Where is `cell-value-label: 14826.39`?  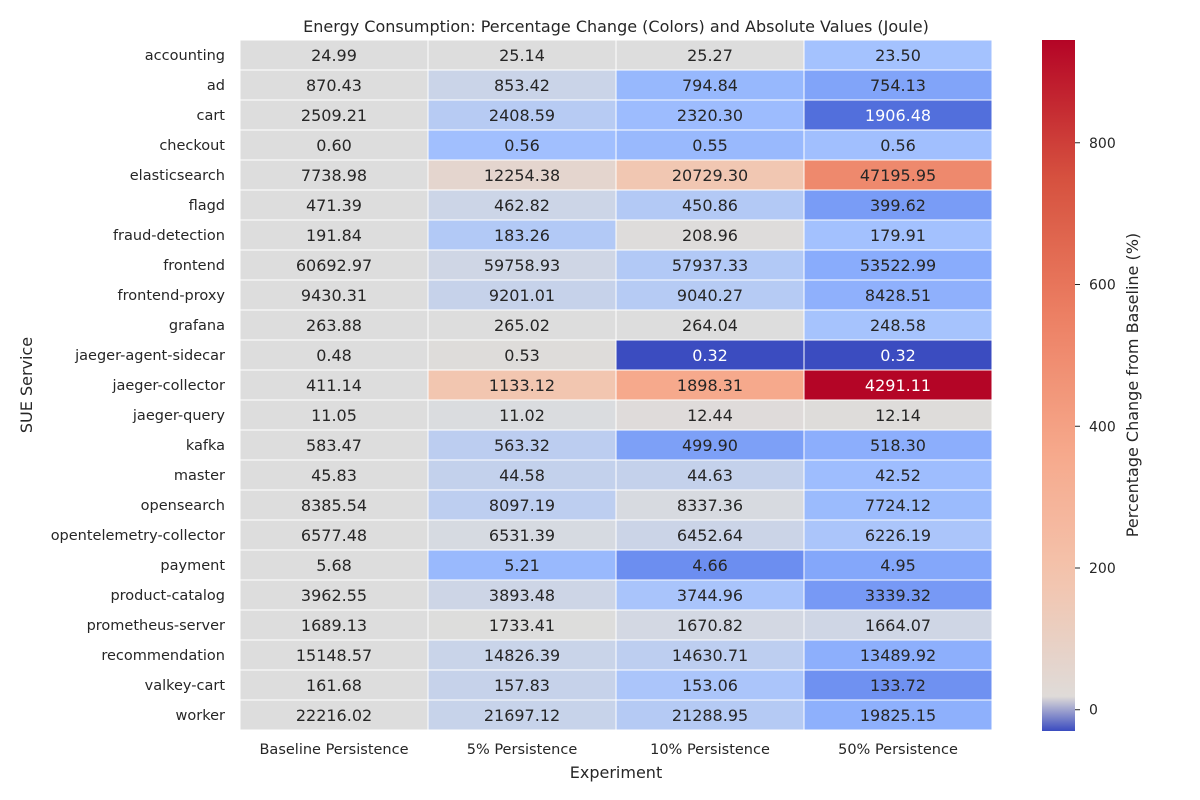 cell-value-label: 14826.39 is located at coordinates (522, 655).